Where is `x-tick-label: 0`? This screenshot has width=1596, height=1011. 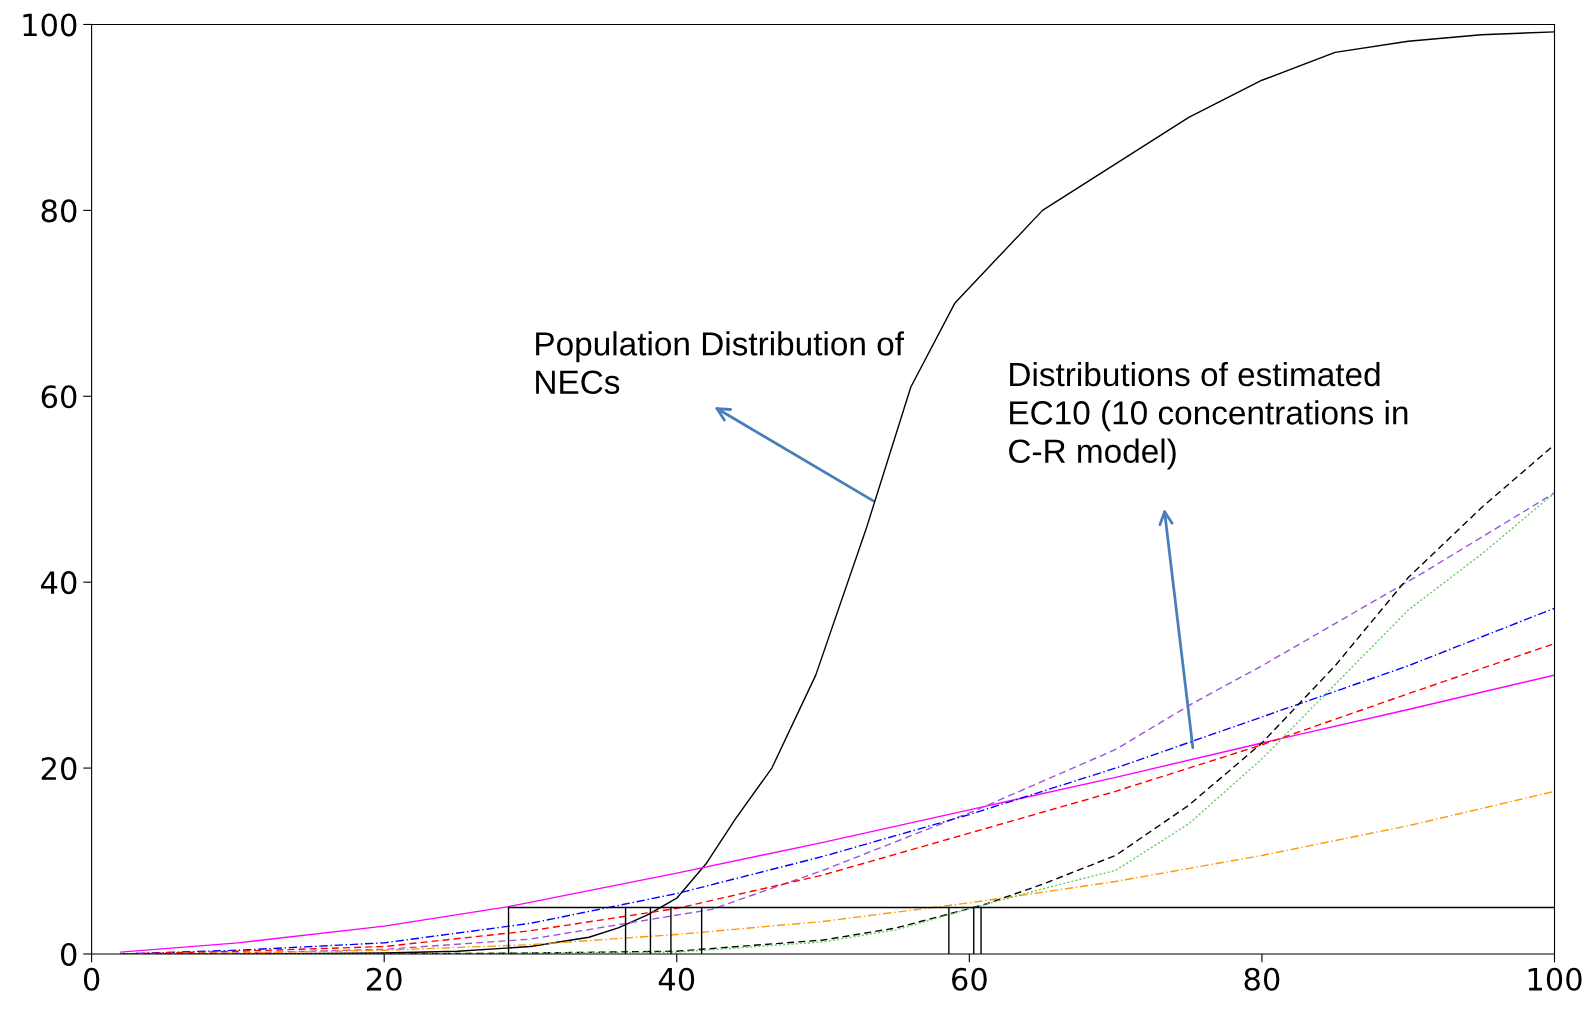
x-tick-label: 0 is located at coordinates (91, 979).